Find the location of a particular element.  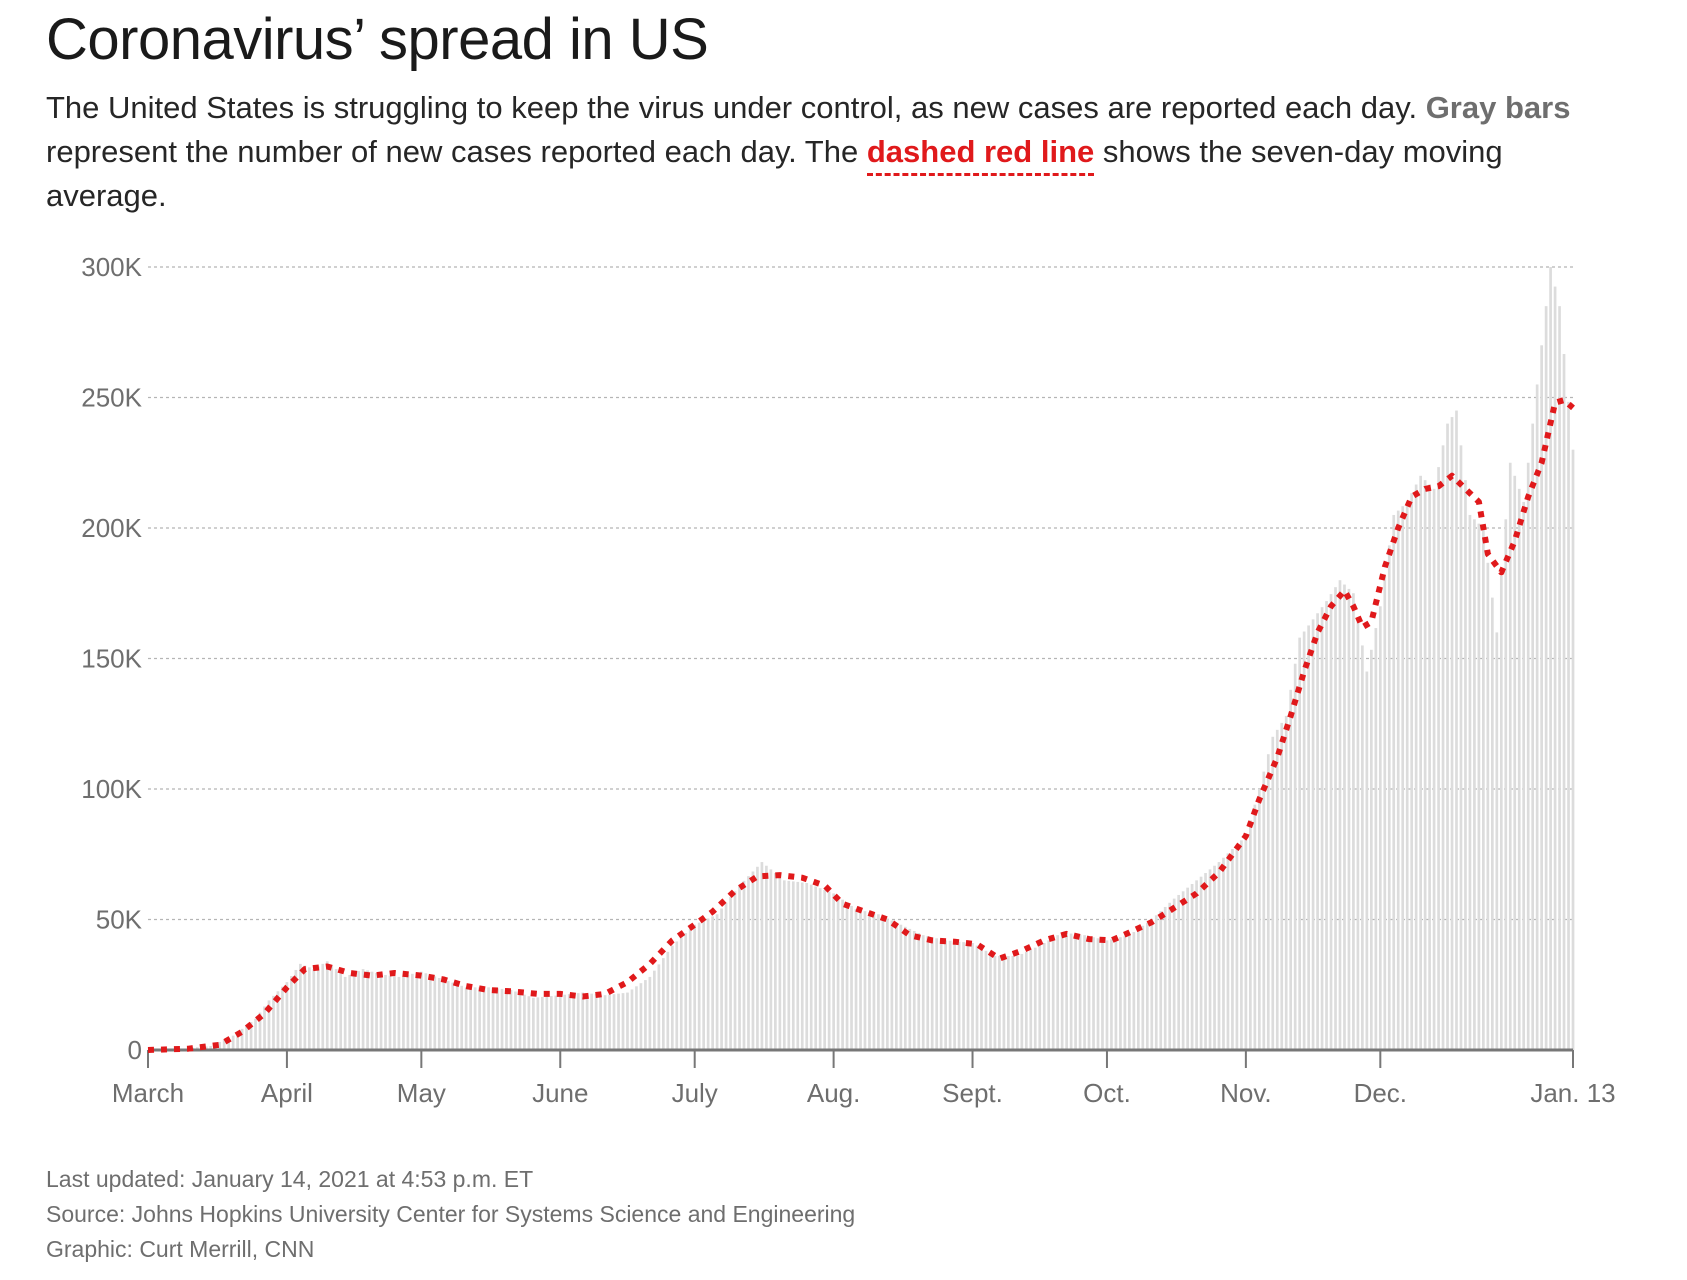

desc-gray-bars: Gray bars is located at coordinates (1498, 107).